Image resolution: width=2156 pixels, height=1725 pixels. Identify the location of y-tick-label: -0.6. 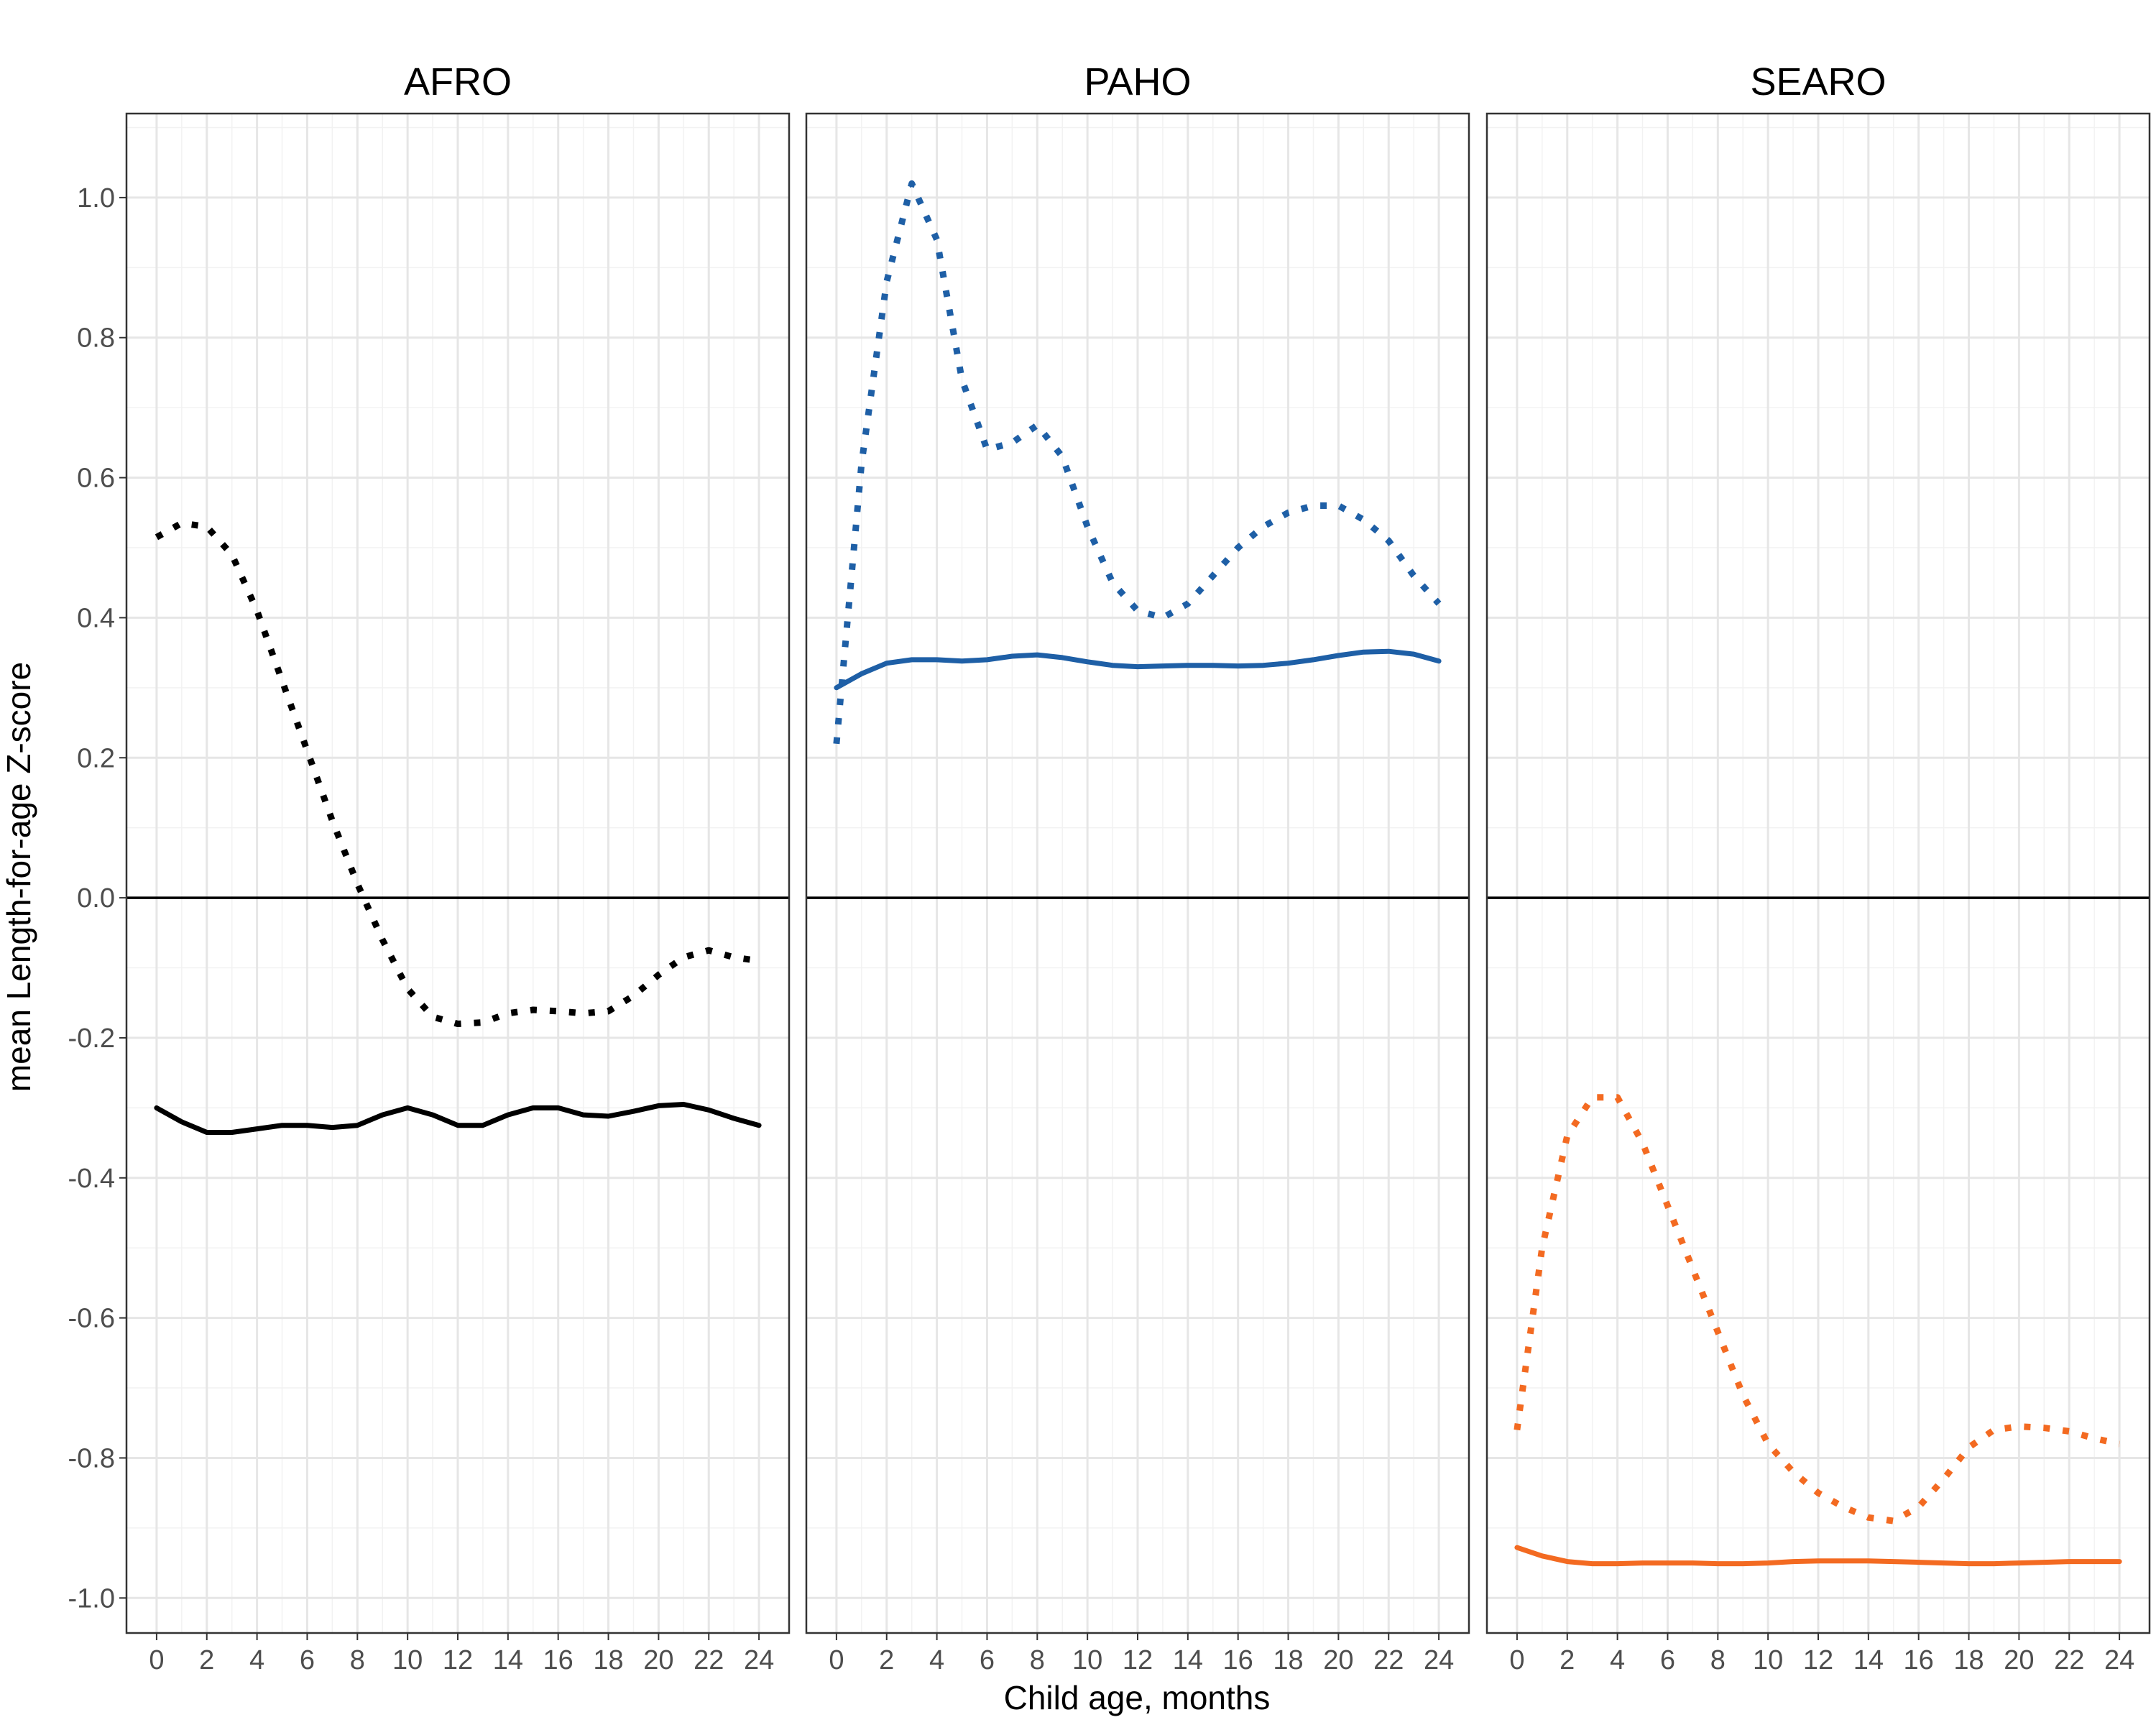
(91, 1319).